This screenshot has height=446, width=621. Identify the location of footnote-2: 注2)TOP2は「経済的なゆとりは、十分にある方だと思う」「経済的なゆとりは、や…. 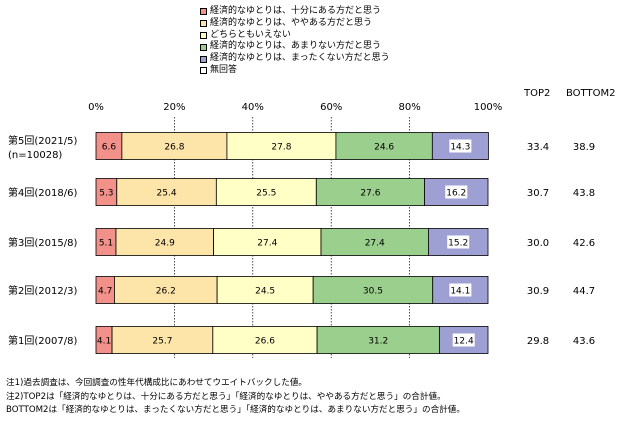
(226, 396).